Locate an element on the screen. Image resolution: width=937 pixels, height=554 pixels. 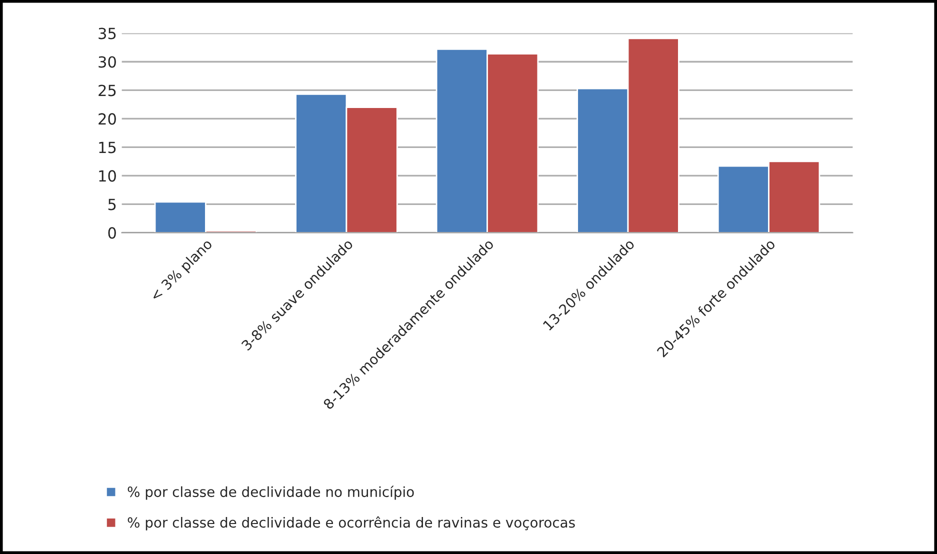
y-tick-label: 0 is located at coordinates (112, 233).